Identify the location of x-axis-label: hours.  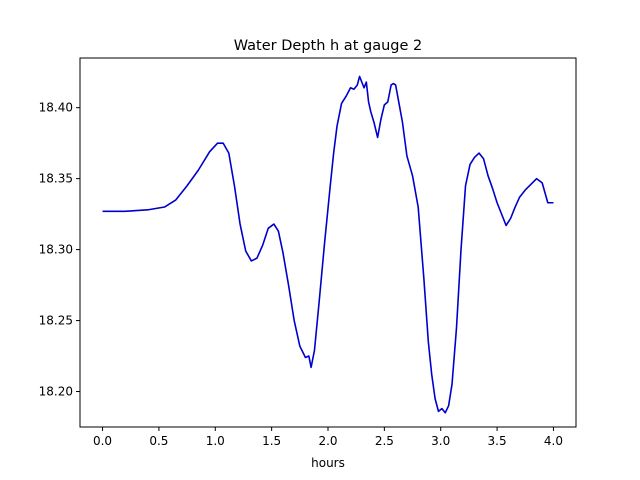
(328, 463).